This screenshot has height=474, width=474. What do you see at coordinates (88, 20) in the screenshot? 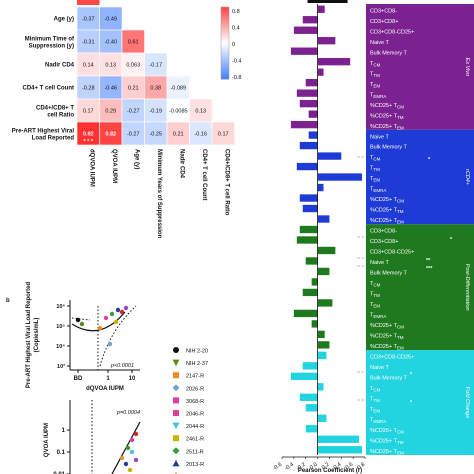
I see `heatmap-cell-value: -0.37` at bounding box center [88, 20].